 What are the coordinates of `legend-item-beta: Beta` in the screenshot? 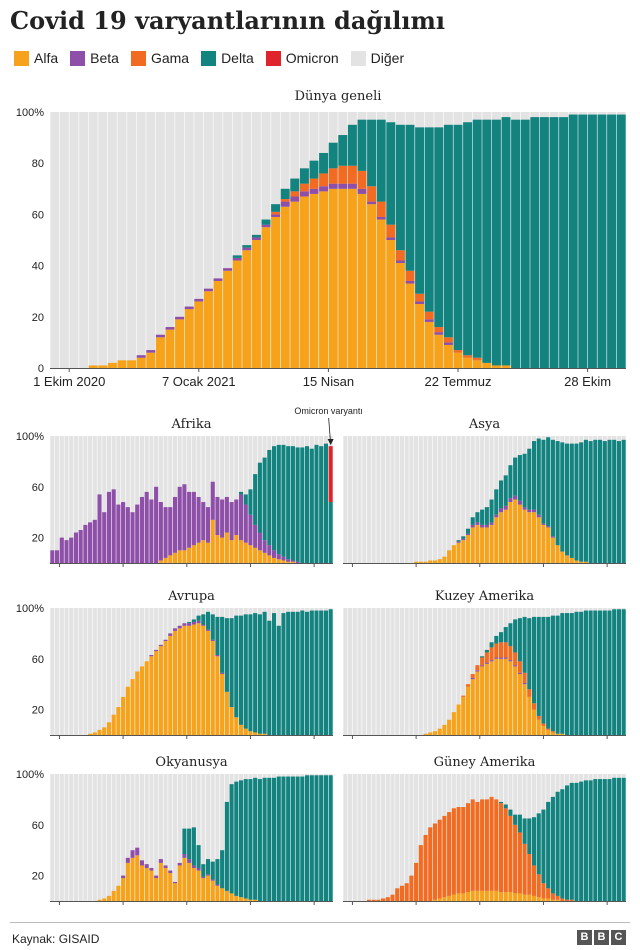 It's located at (94, 58).